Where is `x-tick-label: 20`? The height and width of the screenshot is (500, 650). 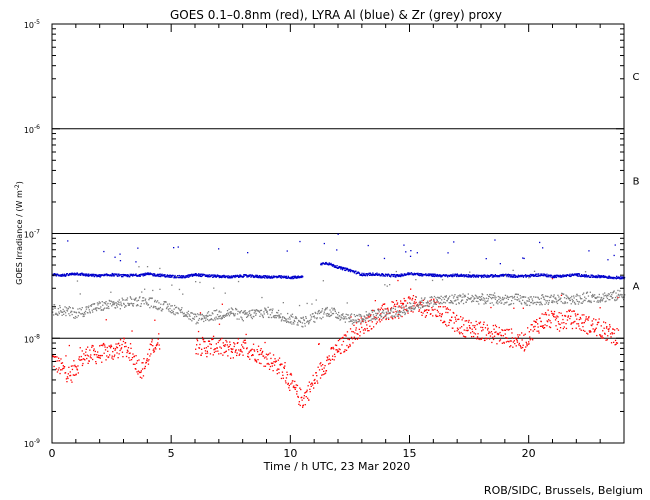
x-tick-label: 20 is located at coordinates (529, 453).